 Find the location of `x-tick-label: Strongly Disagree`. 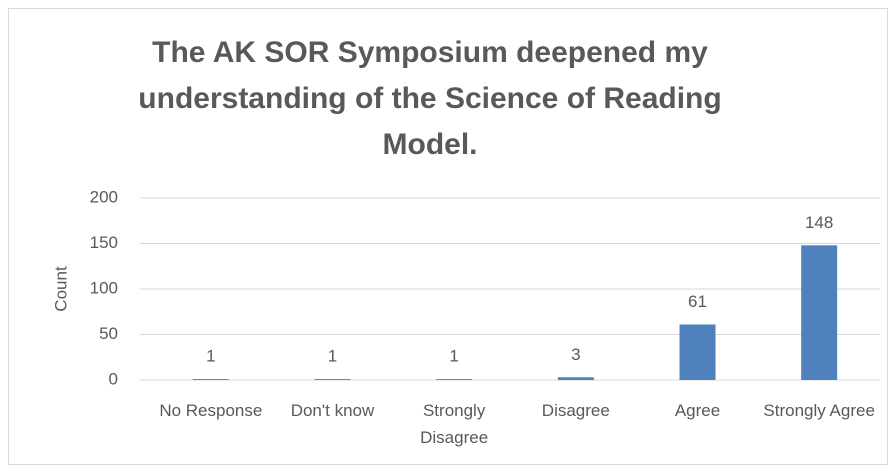

x-tick-label: Strongly Disagree is located at coordinates (454, 424).